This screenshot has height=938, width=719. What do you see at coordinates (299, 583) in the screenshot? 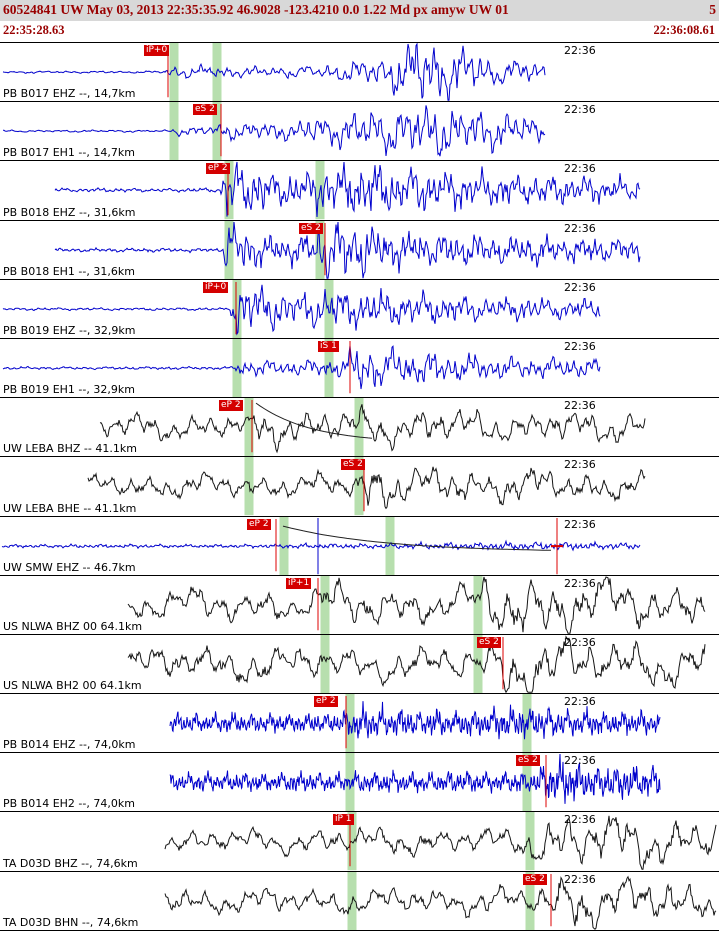
I see `pick-flag: iP+1` at bounding box center [299, 583].